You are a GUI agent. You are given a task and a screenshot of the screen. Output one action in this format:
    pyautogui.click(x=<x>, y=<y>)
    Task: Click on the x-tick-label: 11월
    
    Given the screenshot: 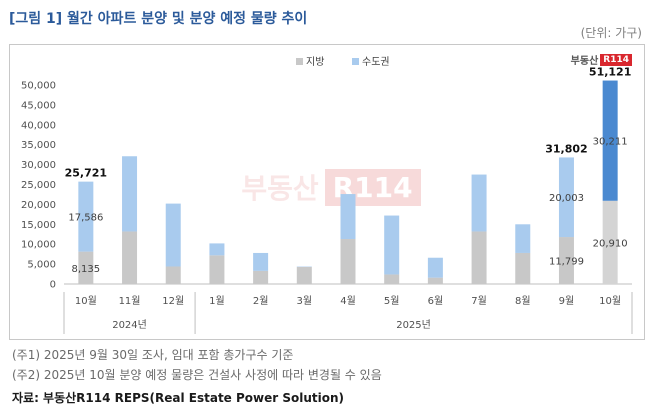 What is the action you would take?
    pyautogui.click(x=130, y=301)
    